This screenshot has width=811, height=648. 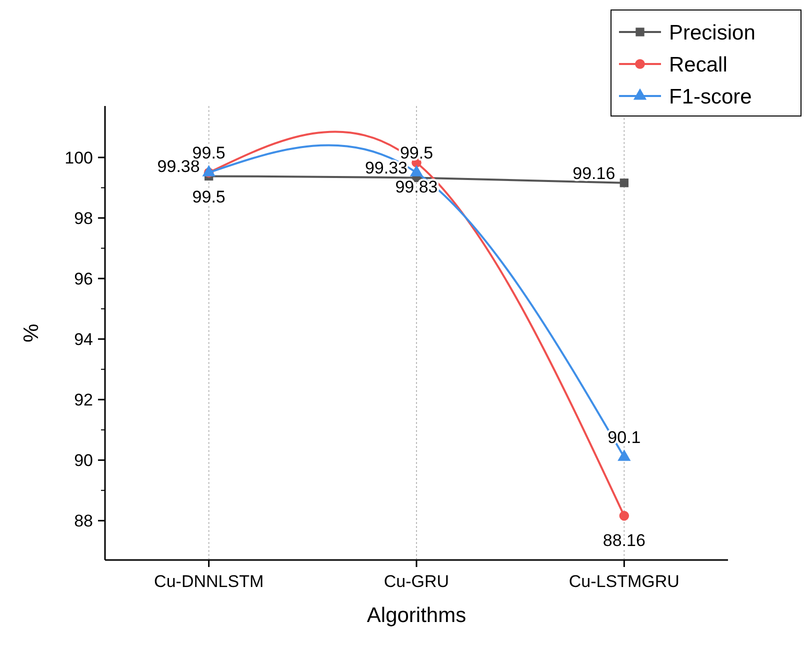 What do you see at coordinates (83, 400) in the screenshot?
I see `y-tick-label: 92` at bounding box center [83, 400].